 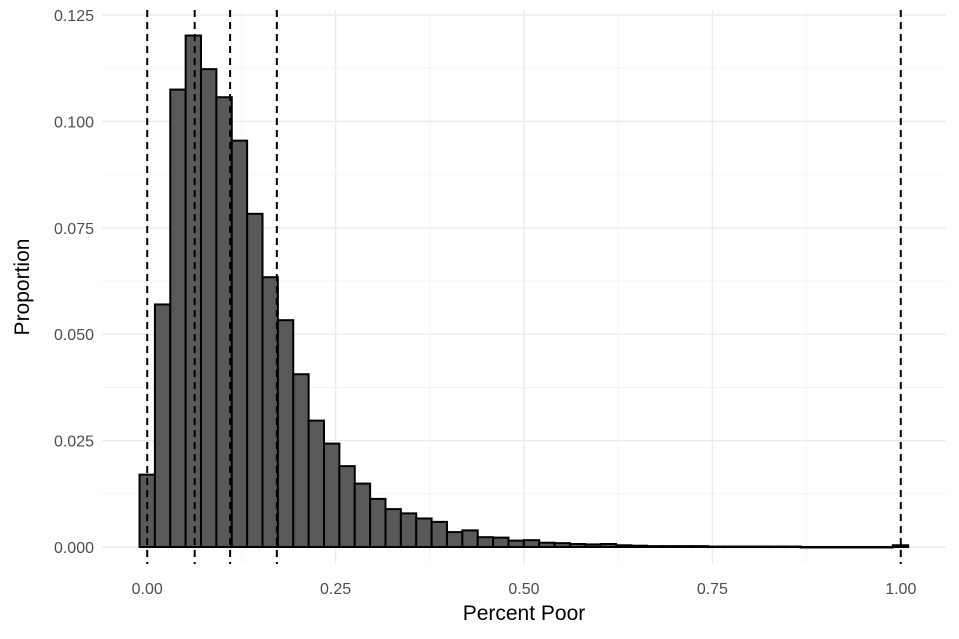 What do you see at coordinates (74, 548) in the screenshot?
I see `y-tick-label: 0.000` at bounding box center [74, 548].